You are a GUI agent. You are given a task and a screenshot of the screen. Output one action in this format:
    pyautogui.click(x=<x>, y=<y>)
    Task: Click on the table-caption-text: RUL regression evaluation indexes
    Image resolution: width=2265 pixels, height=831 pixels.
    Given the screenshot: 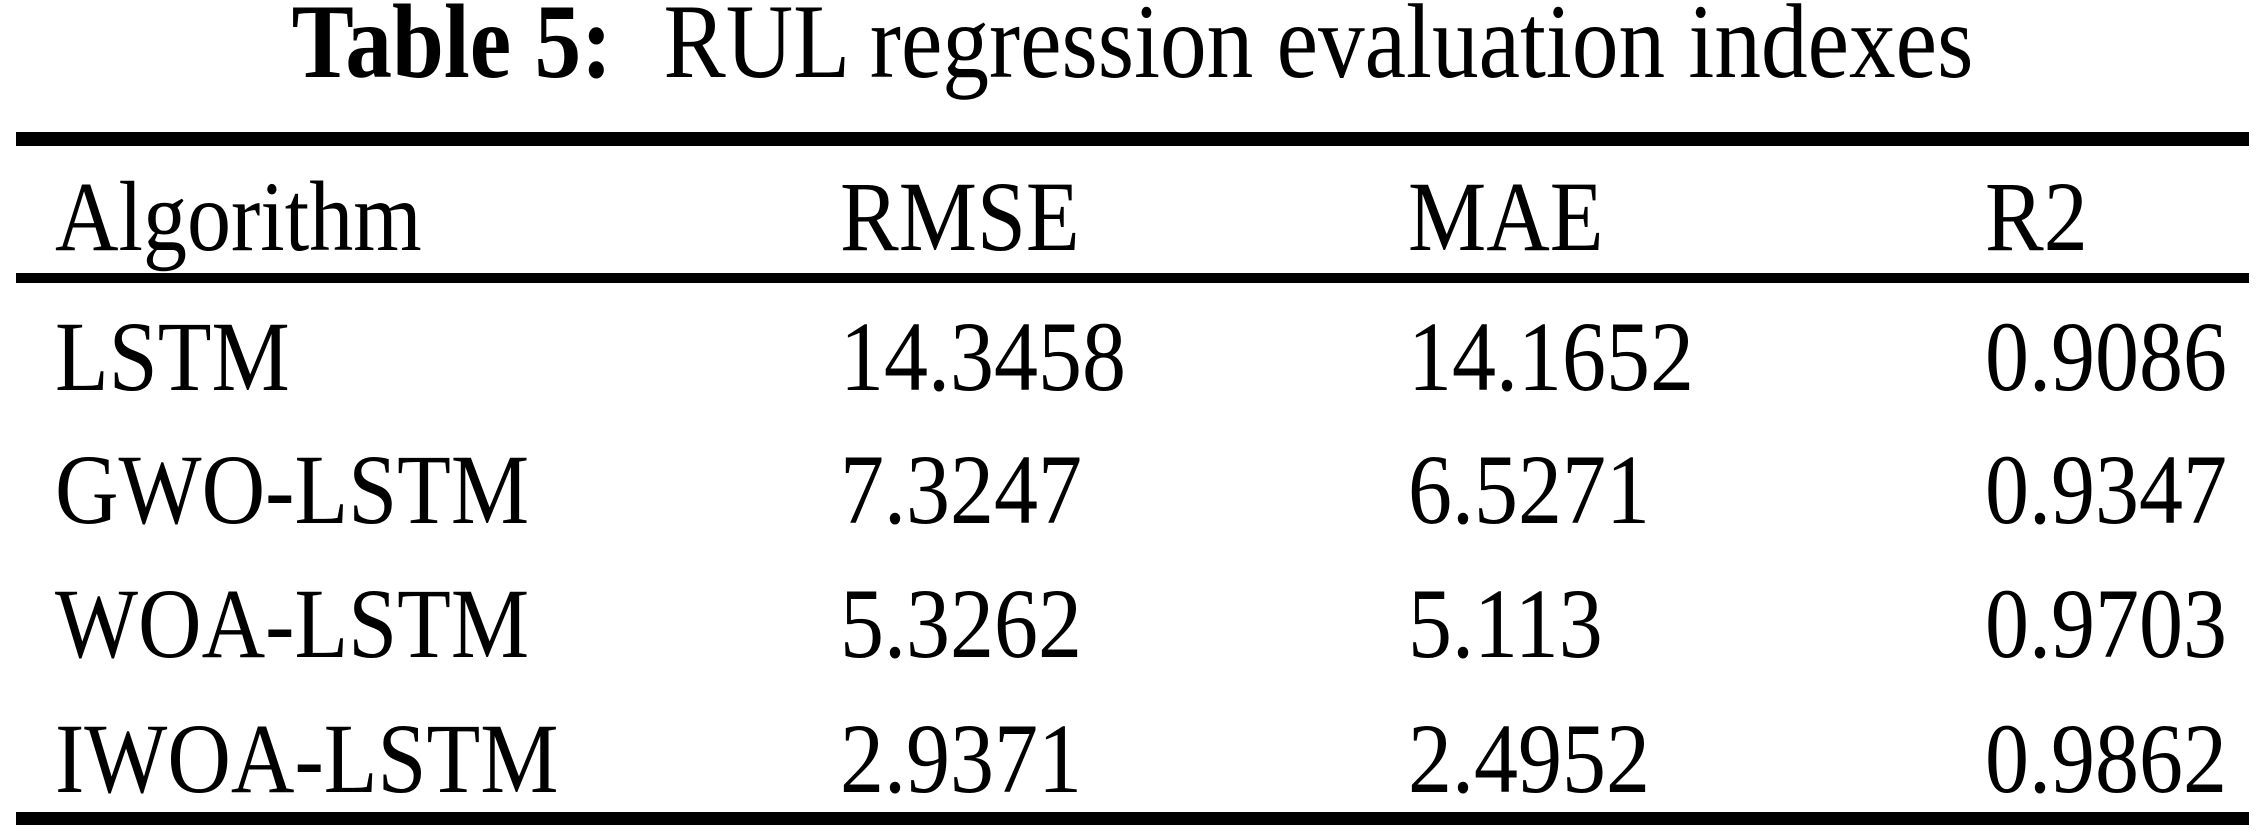 What is the action you would take?
    pyautogui.click(x=1318, y=50)
    